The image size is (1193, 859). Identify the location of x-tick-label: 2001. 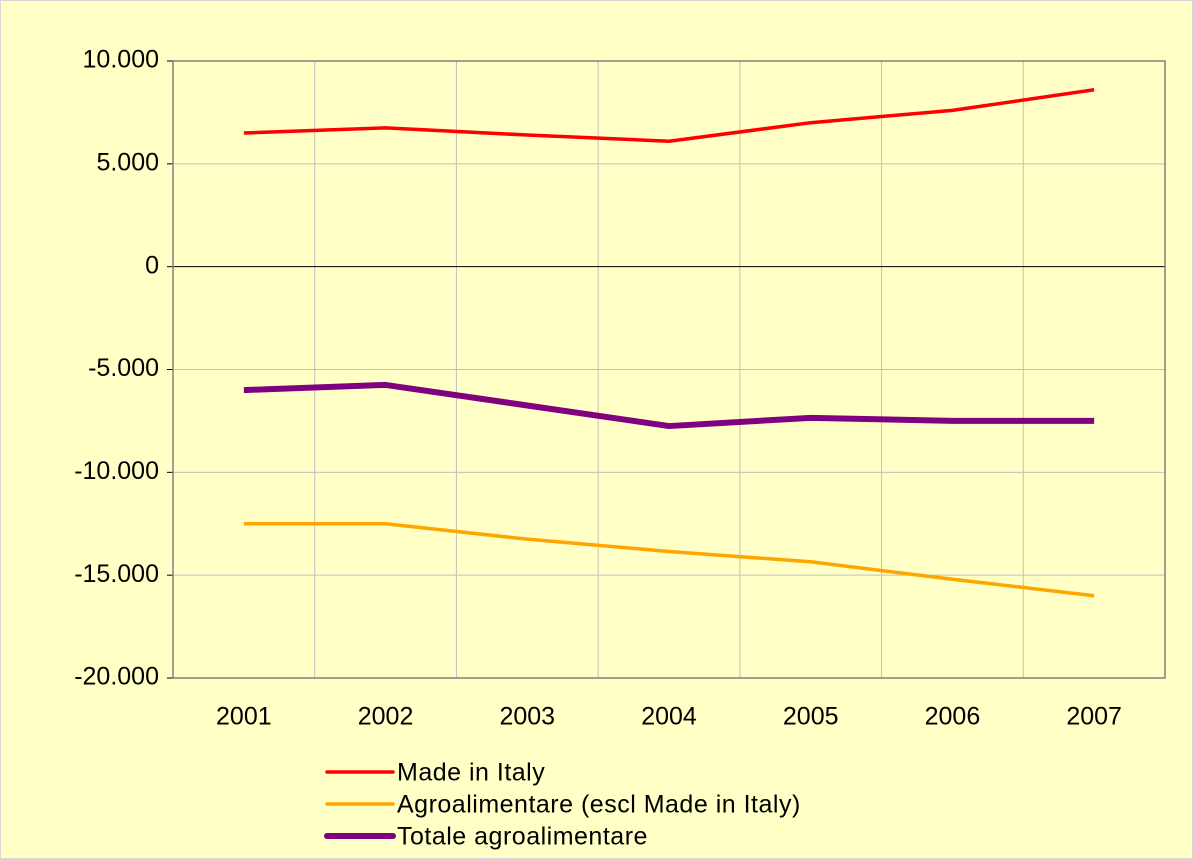
(244, 717).